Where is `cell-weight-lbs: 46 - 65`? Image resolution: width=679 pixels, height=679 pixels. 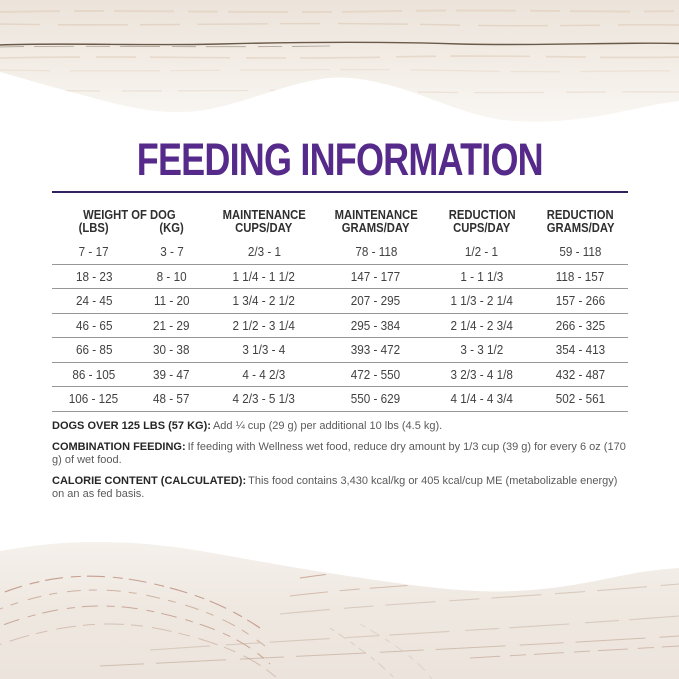 cell-weight-lbs: 46 - 65 is located at coordinates (94, 325).